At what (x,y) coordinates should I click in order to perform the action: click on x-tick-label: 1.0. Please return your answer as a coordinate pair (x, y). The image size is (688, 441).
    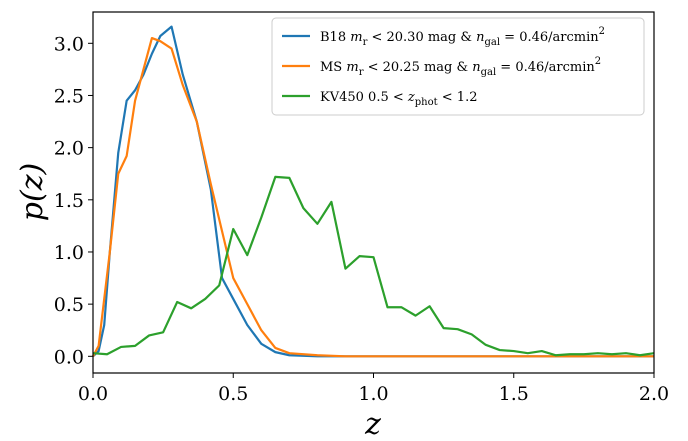
    Looking at the image, I should click on (373, 394).